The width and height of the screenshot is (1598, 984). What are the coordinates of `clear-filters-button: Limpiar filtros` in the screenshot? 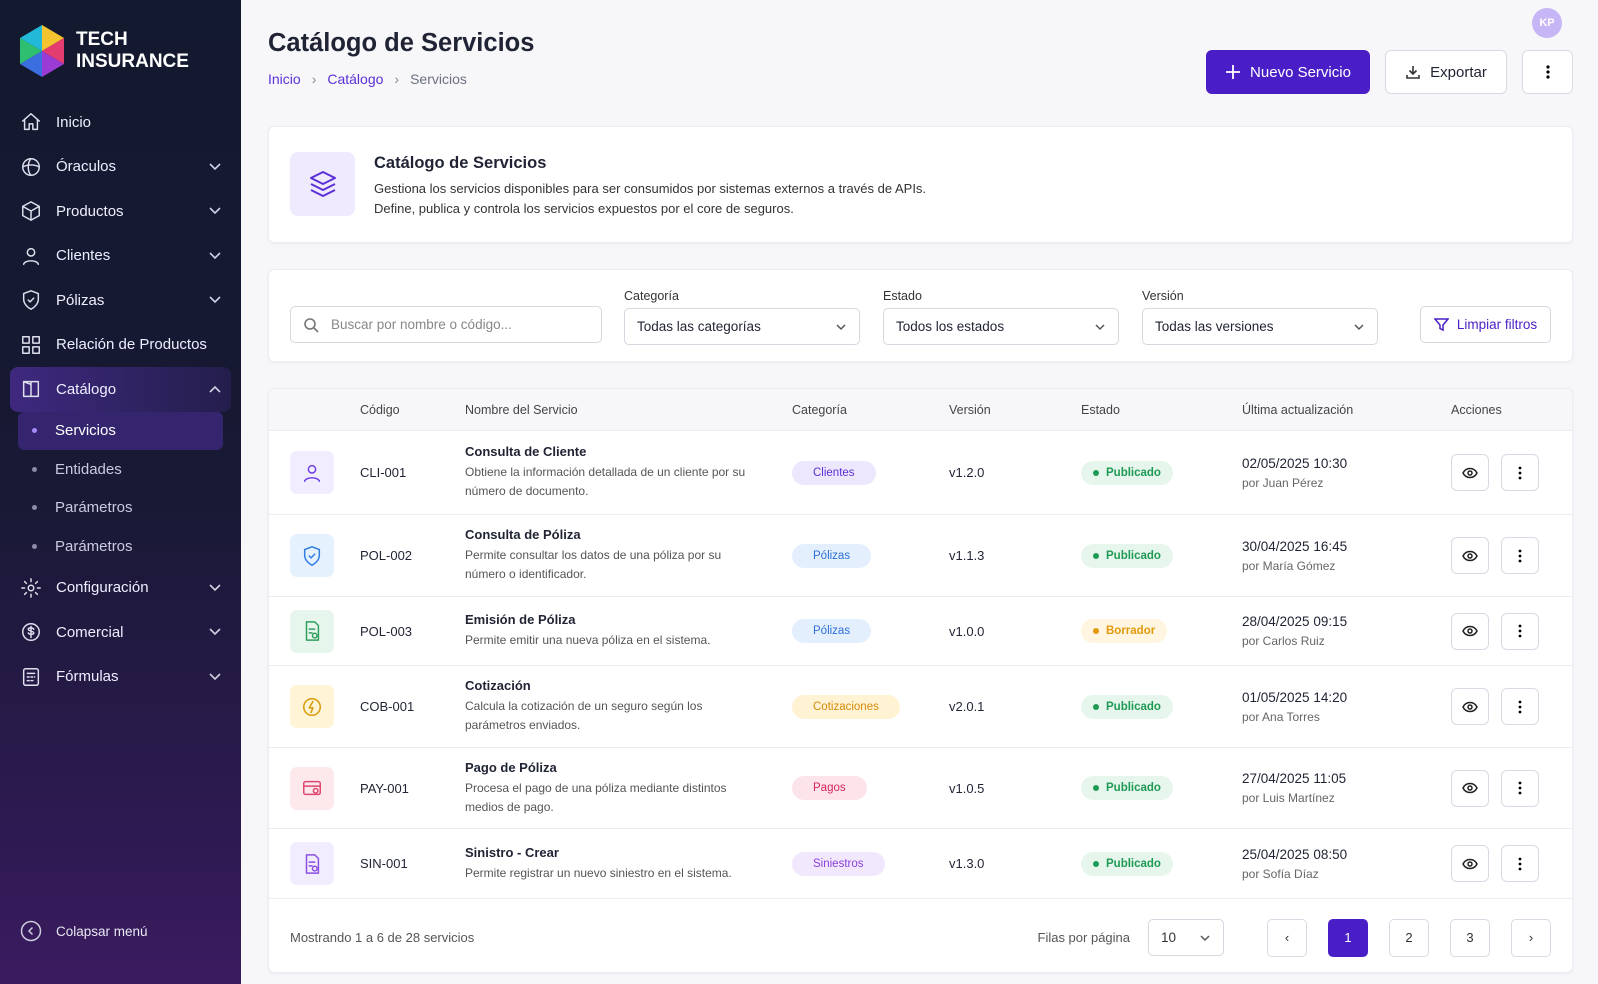 It's located at (1485, 324).